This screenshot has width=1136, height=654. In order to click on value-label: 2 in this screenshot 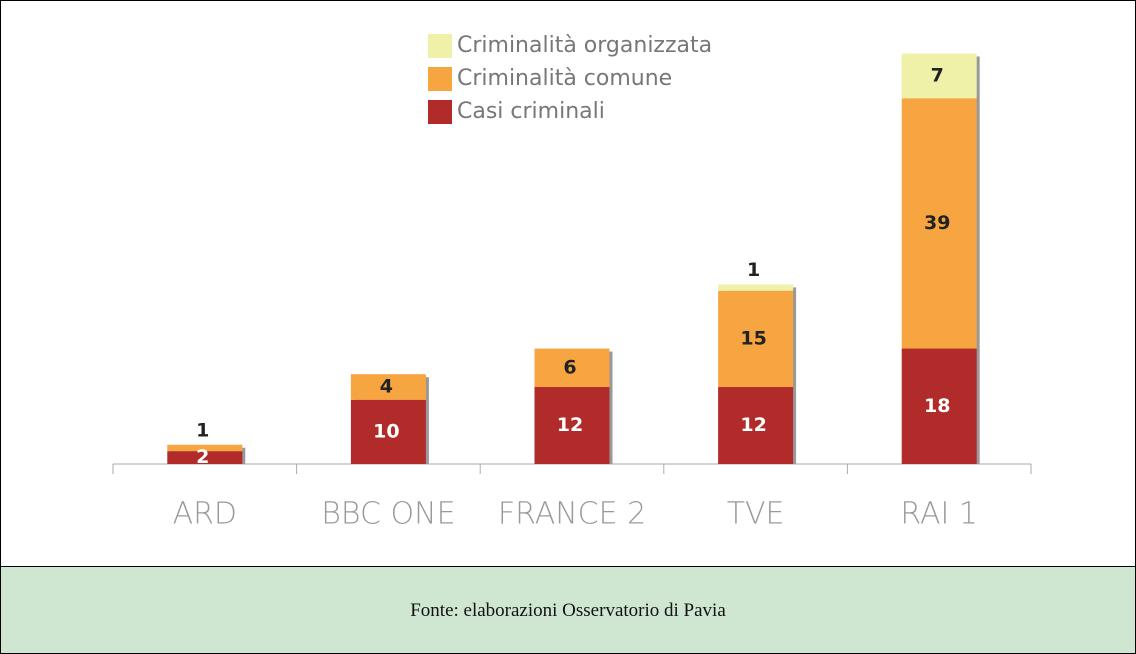, I will do `click(202, 457)`.